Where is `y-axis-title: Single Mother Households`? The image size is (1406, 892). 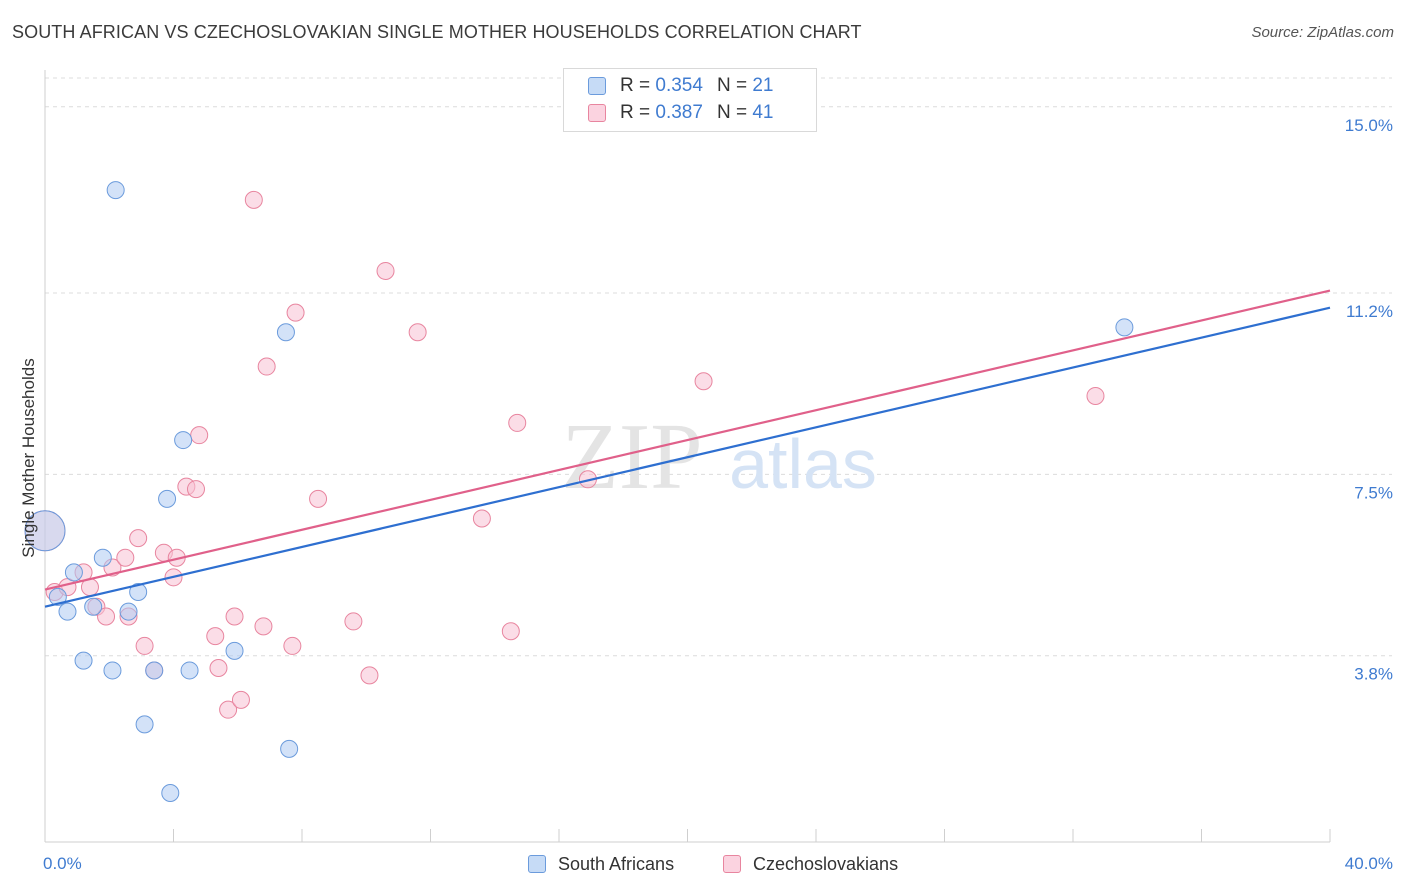
y-axis-title: Single Mother Households is located at coordinates (28, 457).